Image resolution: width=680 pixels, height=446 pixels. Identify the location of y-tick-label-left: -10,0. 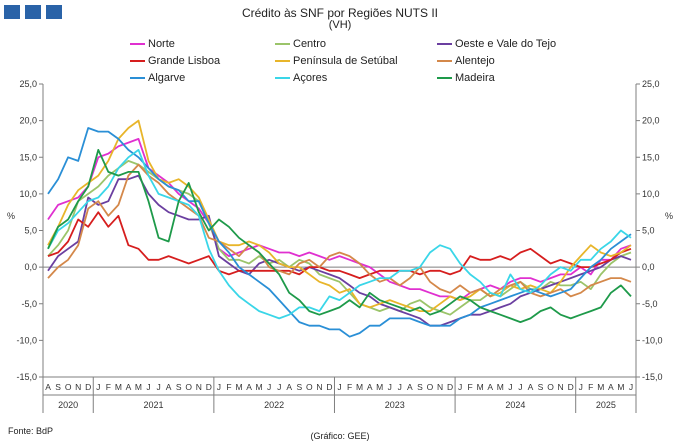
(26, 340).